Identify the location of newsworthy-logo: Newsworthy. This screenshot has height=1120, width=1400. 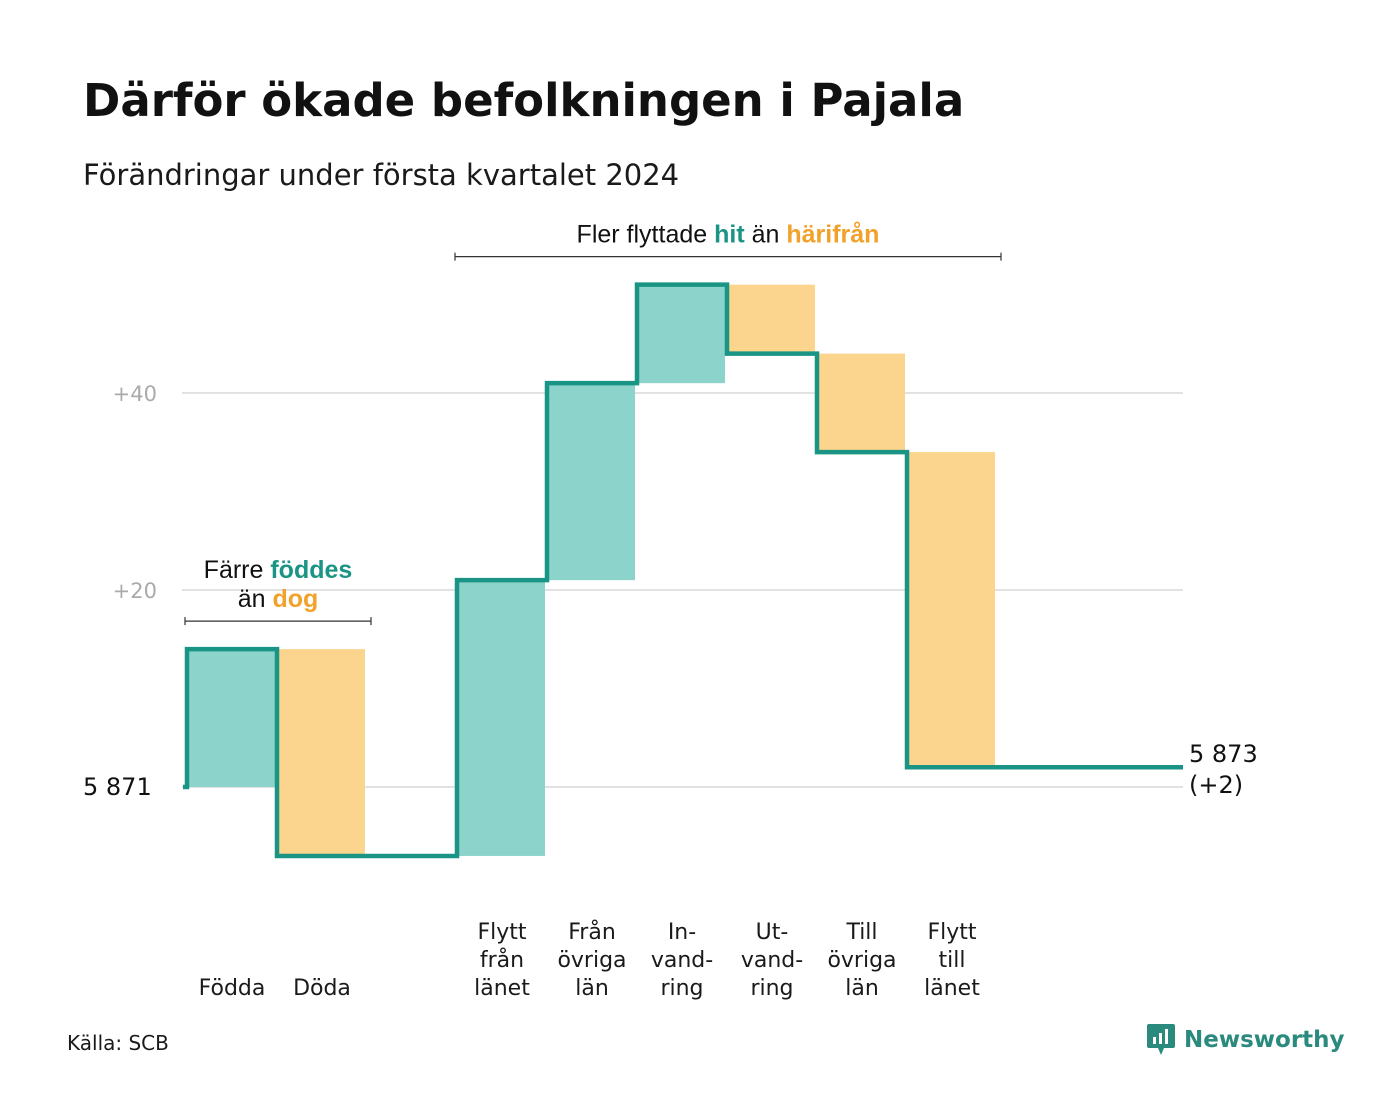
(1245, 1040).